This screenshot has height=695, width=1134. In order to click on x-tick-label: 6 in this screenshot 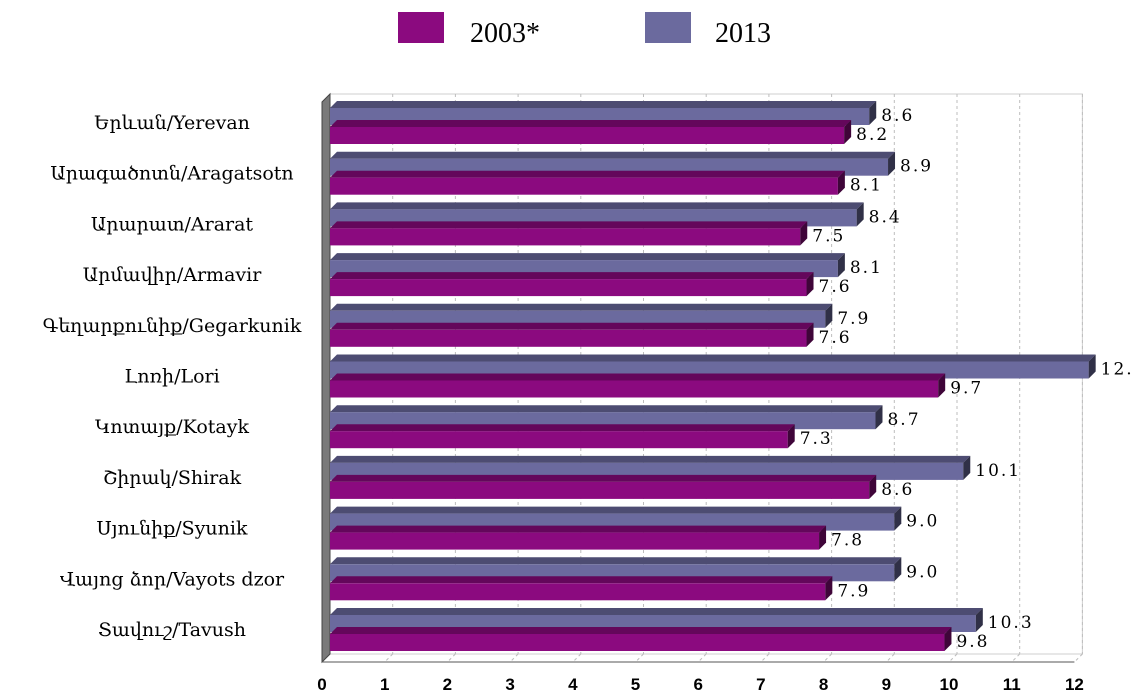, I will do `click(697, 684)`.